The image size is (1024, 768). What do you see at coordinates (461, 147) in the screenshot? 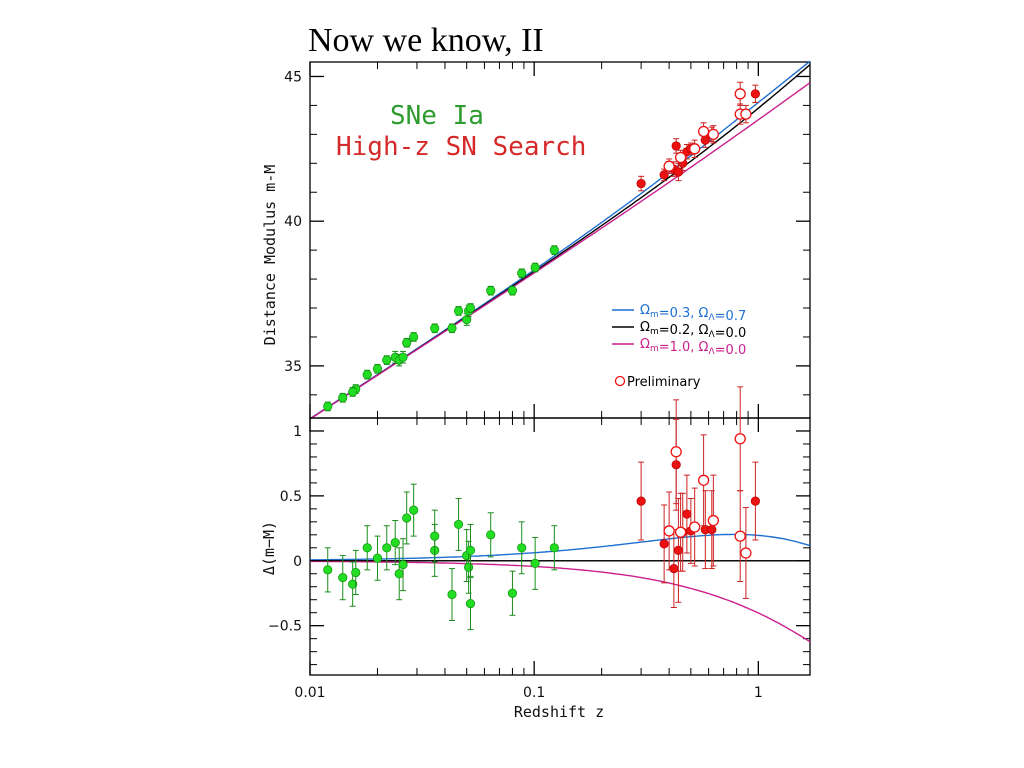
I see `annotation-highz: High-z SN Search` at bounding box center [461, 147].